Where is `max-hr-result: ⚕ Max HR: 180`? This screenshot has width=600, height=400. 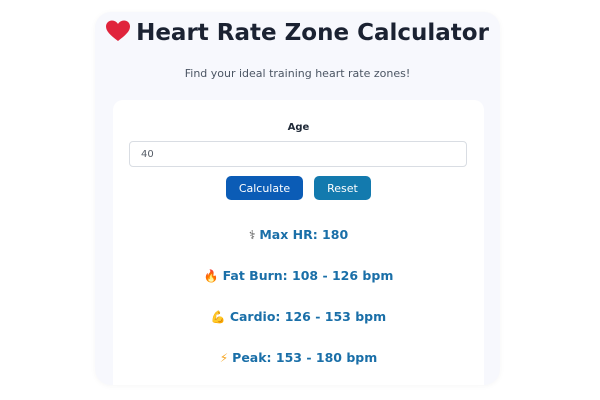
max-hr-result: ⚕ Max HR: 180 is located at coordinates (298, 234).